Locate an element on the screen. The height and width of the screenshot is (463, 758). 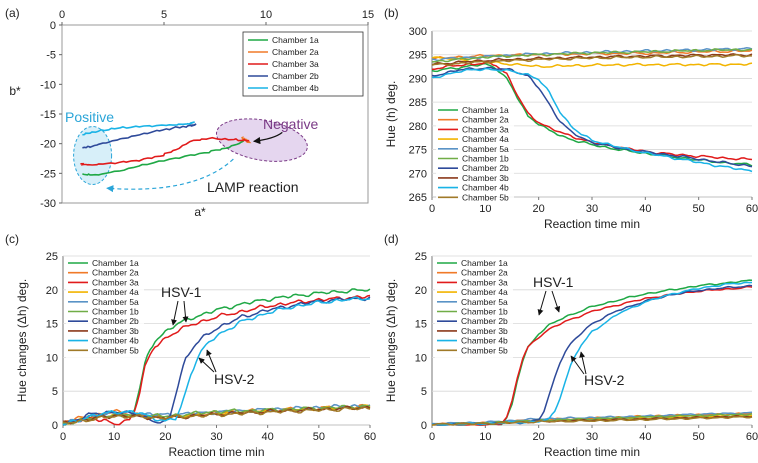
panel-label-c: (c) is located at coordinates (12, 239).